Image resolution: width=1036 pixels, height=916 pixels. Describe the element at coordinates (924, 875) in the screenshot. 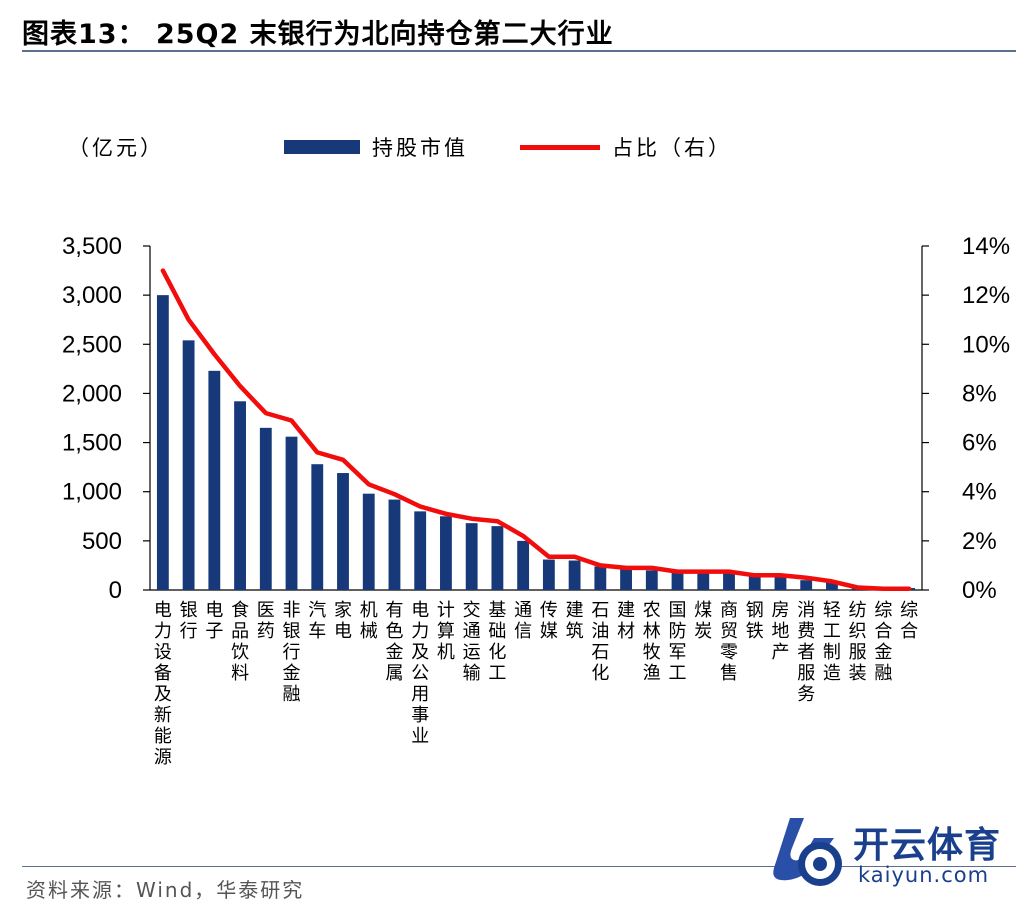

I see `watermark-domain: kaiyun.com` at that location.